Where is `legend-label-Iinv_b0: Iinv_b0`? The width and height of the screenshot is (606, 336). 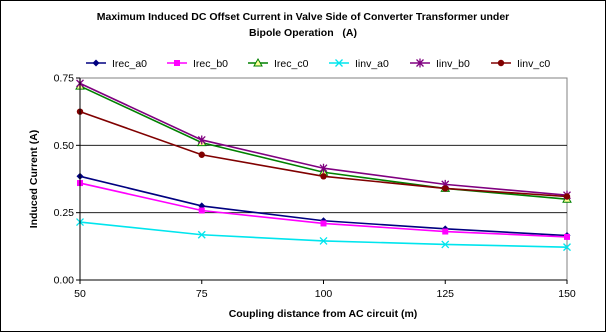 legend-label-Iinv_b0: Iinv_b0 is located at coordinates (453, 64).